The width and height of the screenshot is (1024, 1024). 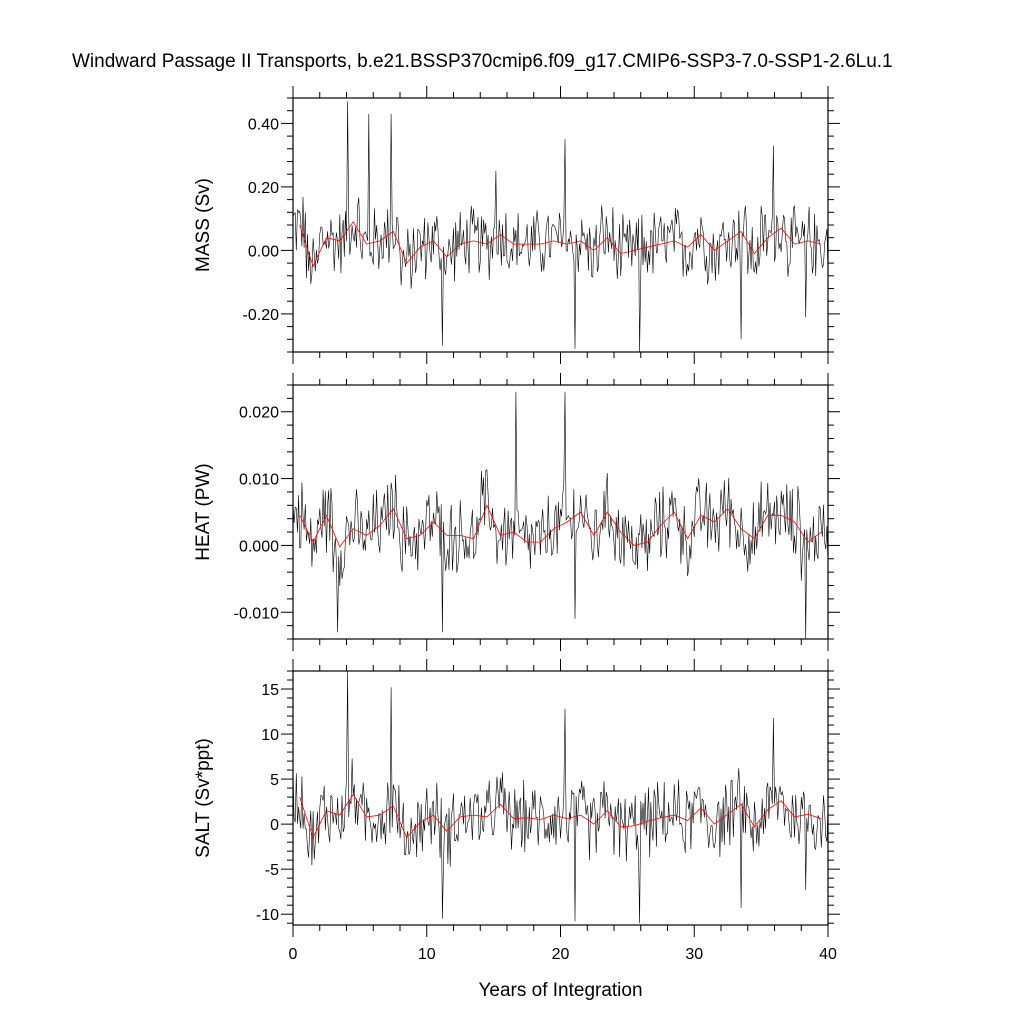 I want to click on y-tick-label: -0.20, so click(x=261, y=315).